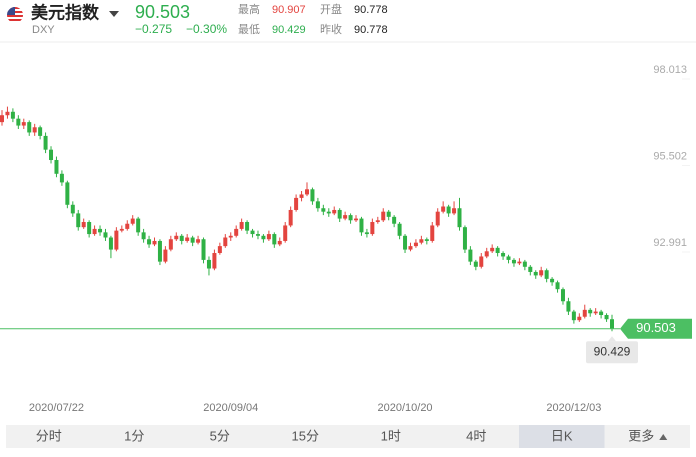 The image size is (696, 457). Describe the element at coordinates (249, 9) in the screenshot. I see `stat-label: 最高` at that location.